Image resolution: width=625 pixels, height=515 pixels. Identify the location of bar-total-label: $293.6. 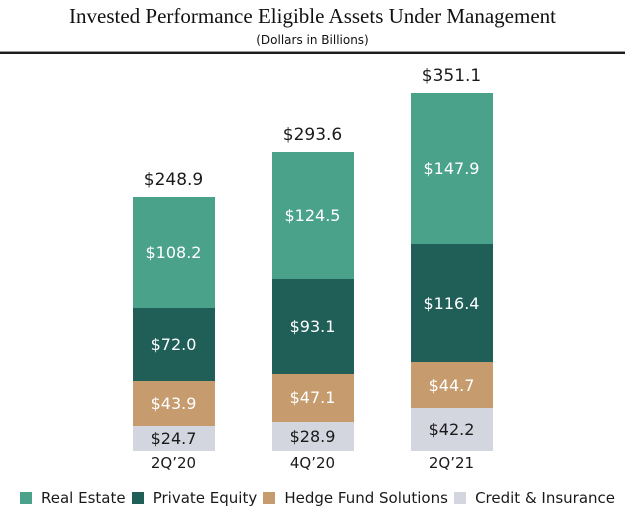
(312, 134).